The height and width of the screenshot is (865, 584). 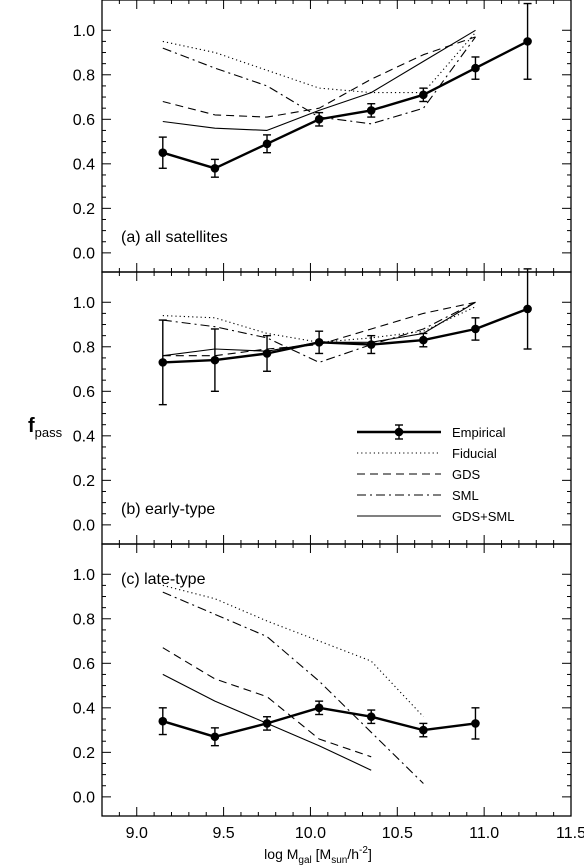 What do you see at coordinates (281, 854) in the screenshot?
I see `x-axis-title-part: log M` at bounding box center [281, 854].